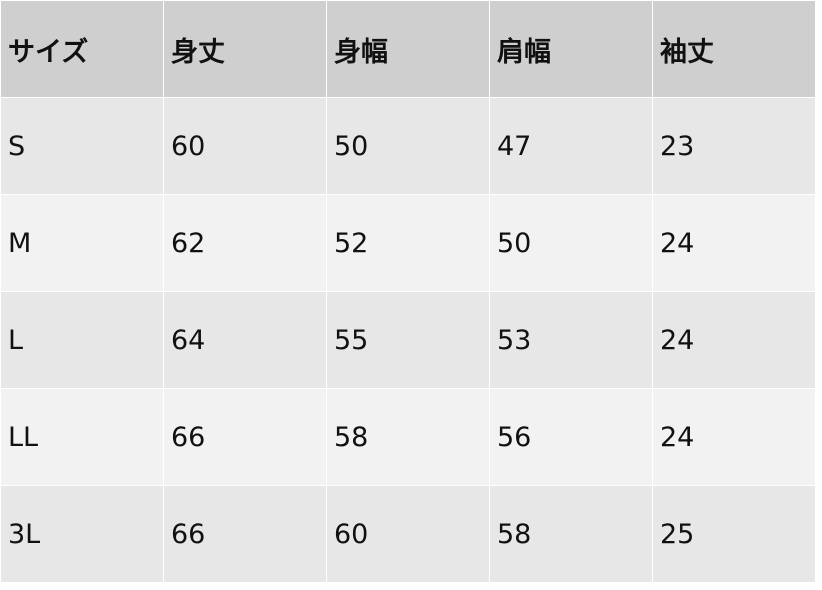  I want to click on cell-sleeve: 25, so click(734, 534).